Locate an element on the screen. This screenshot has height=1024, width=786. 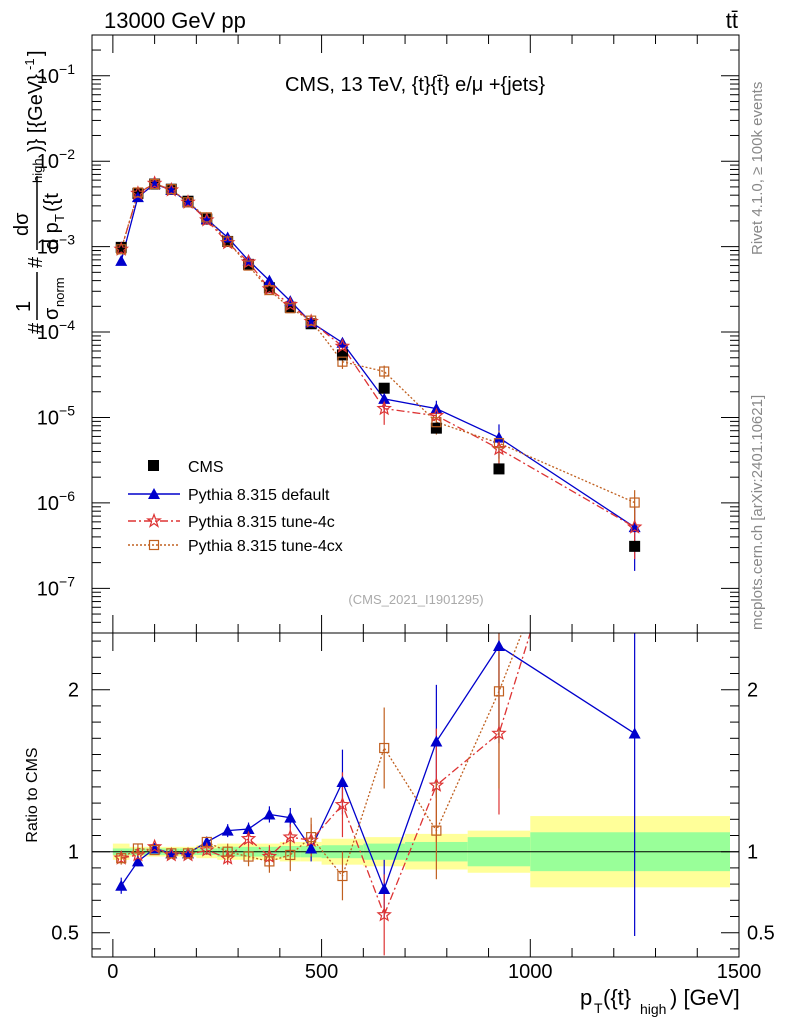
x-tick-label: 1000 is located at coordinates (530, 972).